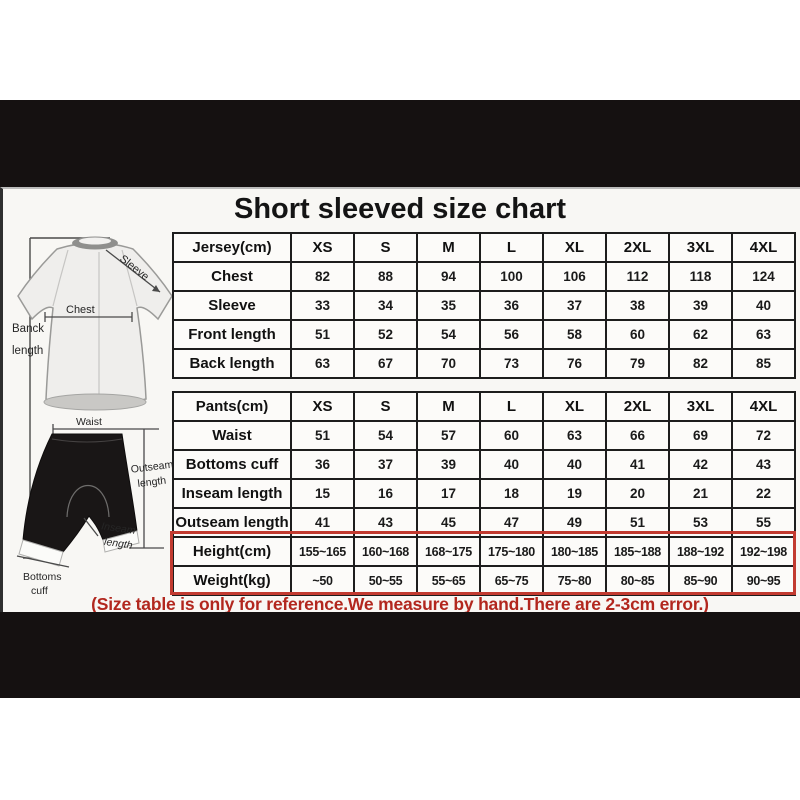 This screenshot has width=800, height=800. I want to click on cell-value: 62, so click(700, 334).